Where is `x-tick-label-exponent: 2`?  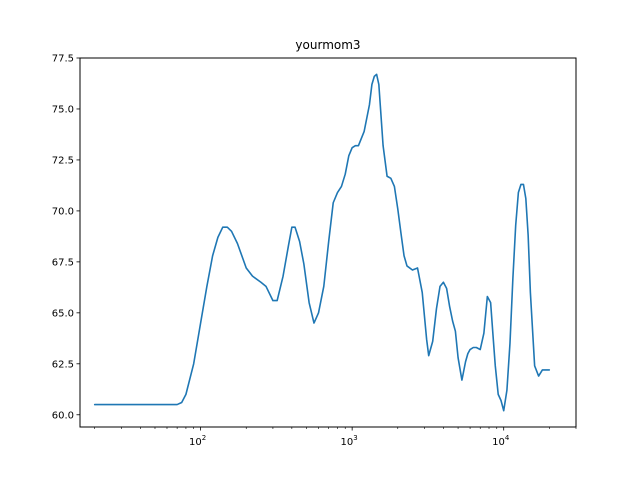
x-tick-label-exponent: 2 is located at coordinates (204, 438).